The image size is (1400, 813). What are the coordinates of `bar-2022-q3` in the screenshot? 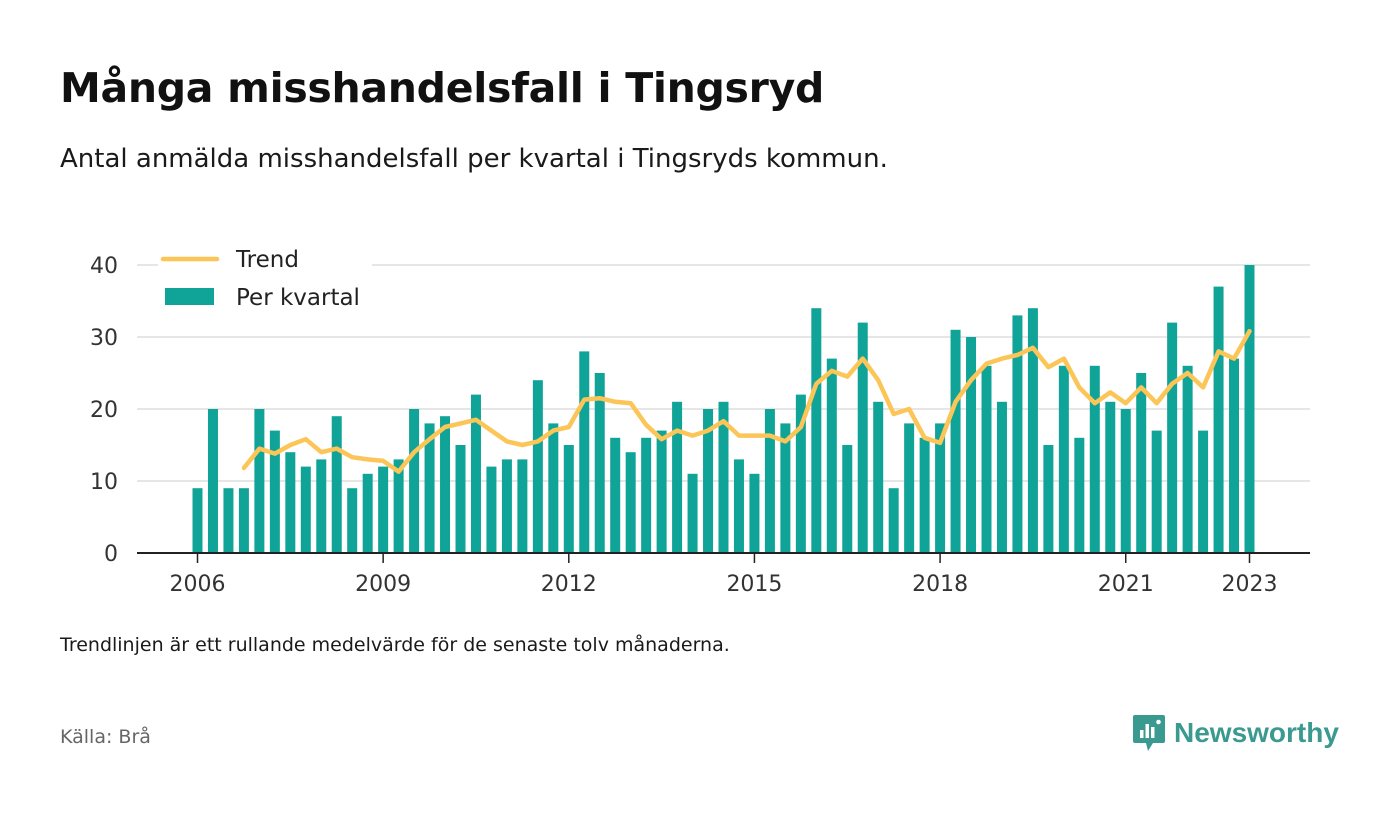 It's located at (1218, 419).